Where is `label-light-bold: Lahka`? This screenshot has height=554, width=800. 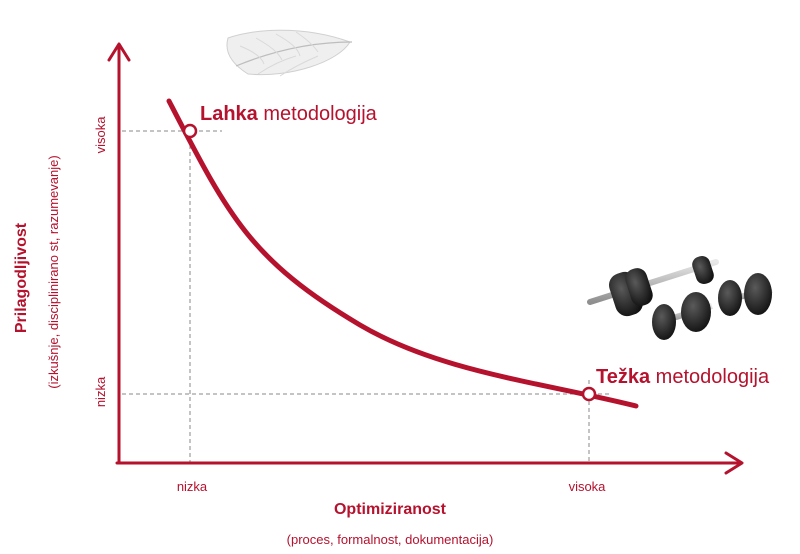
label-light-bold: Lahka is located at coordinates (229, 114).